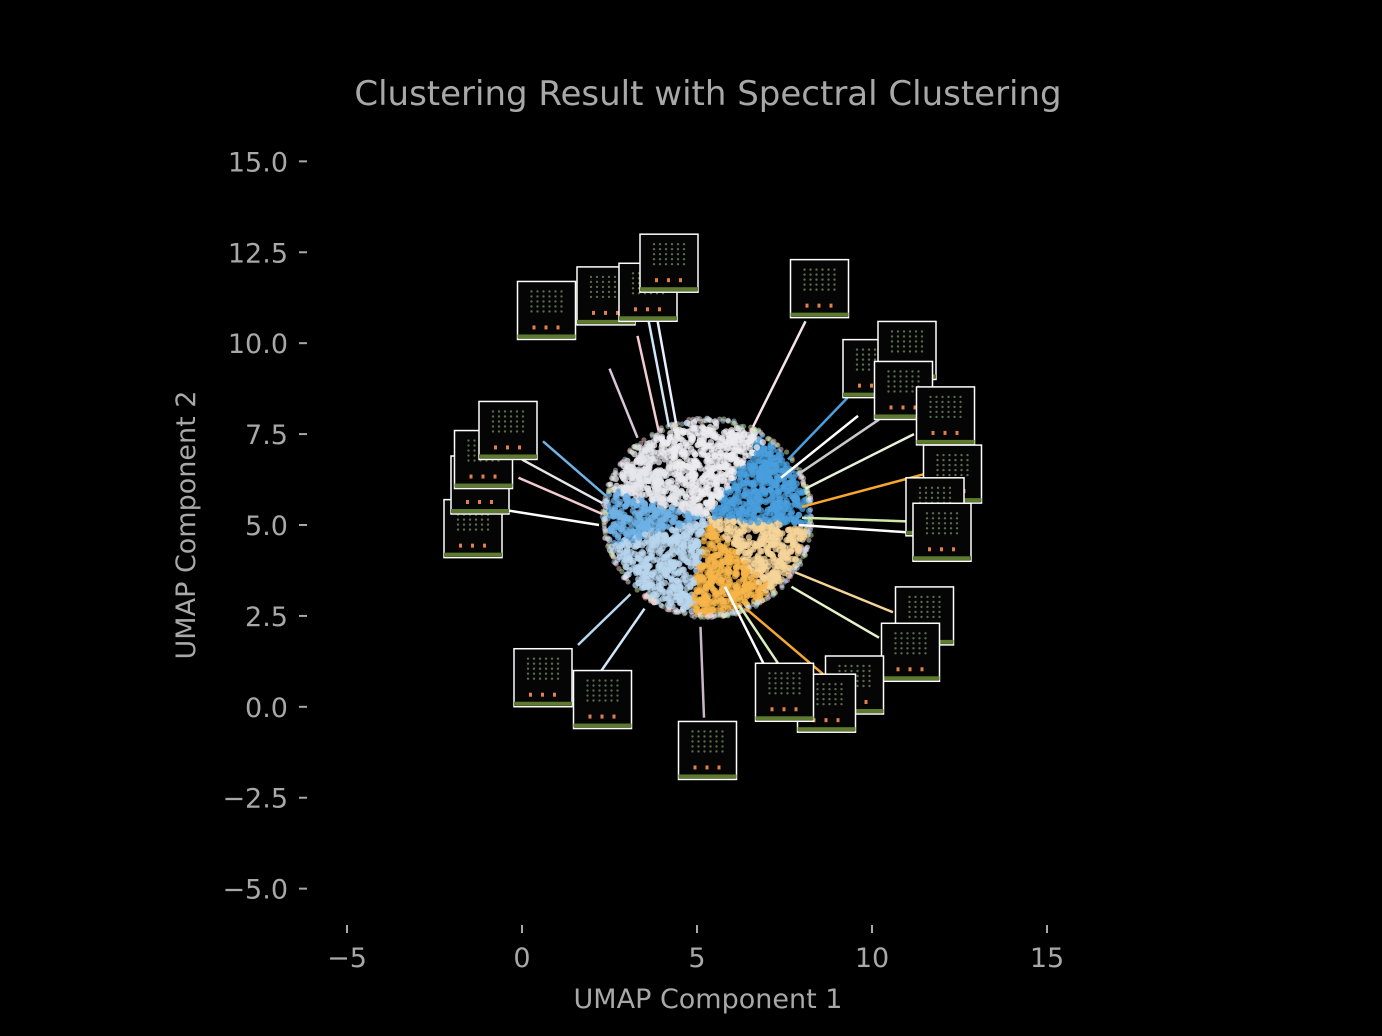  Describe the element at coordinates (258, 253) in the screenshot. I see `y-tick-label: 12.5` at that location.